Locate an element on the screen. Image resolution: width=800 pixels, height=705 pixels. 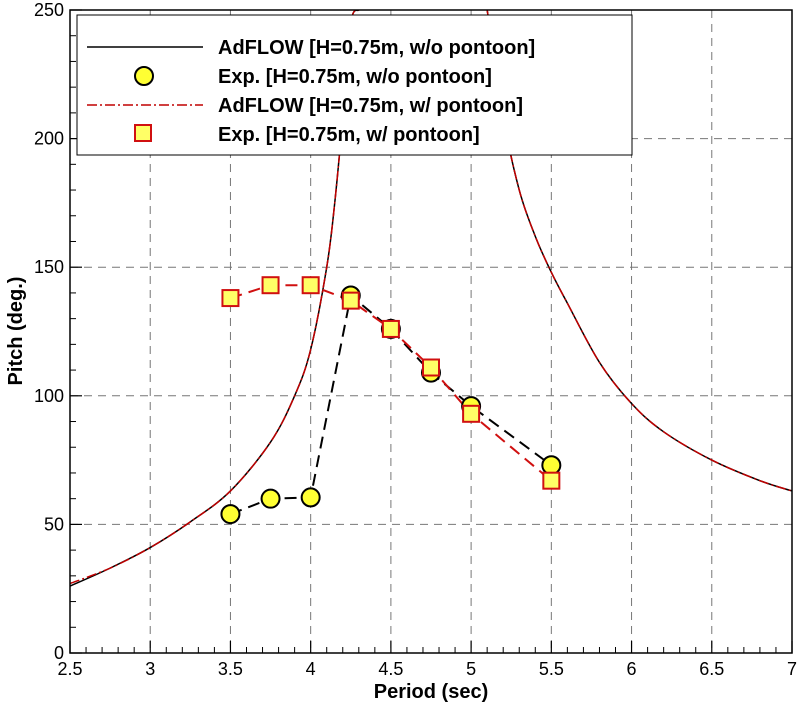
legend-label-adflow-w: AdFLOW [H=0.75m, w/ pontoon] is located at coordinates (370, 106).